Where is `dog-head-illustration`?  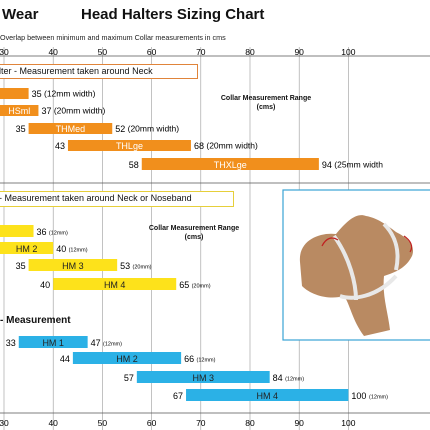 dog-head-illustration is located at coordinates (356, 275).